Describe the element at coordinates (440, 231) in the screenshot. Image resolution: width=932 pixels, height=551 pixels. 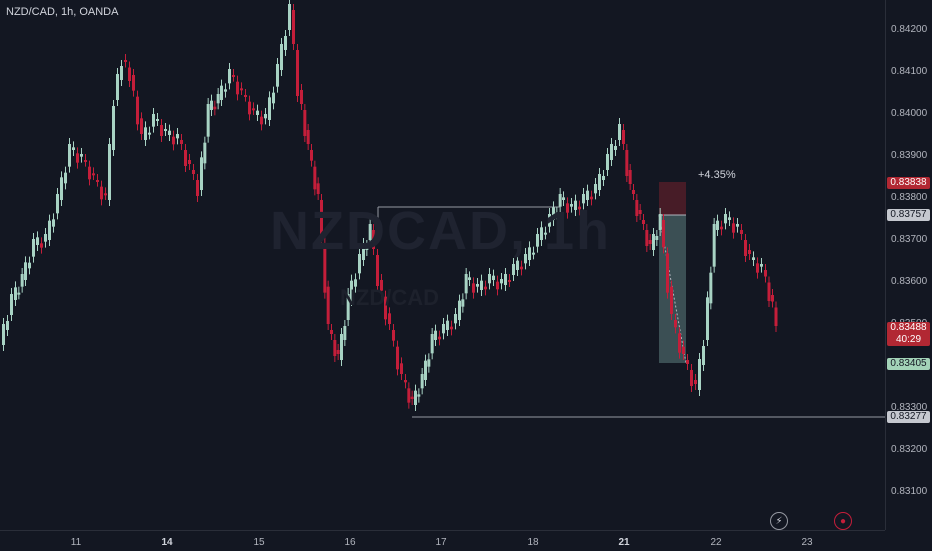
I see `symbol-watermark: NZDCAD, 1h` at that location.